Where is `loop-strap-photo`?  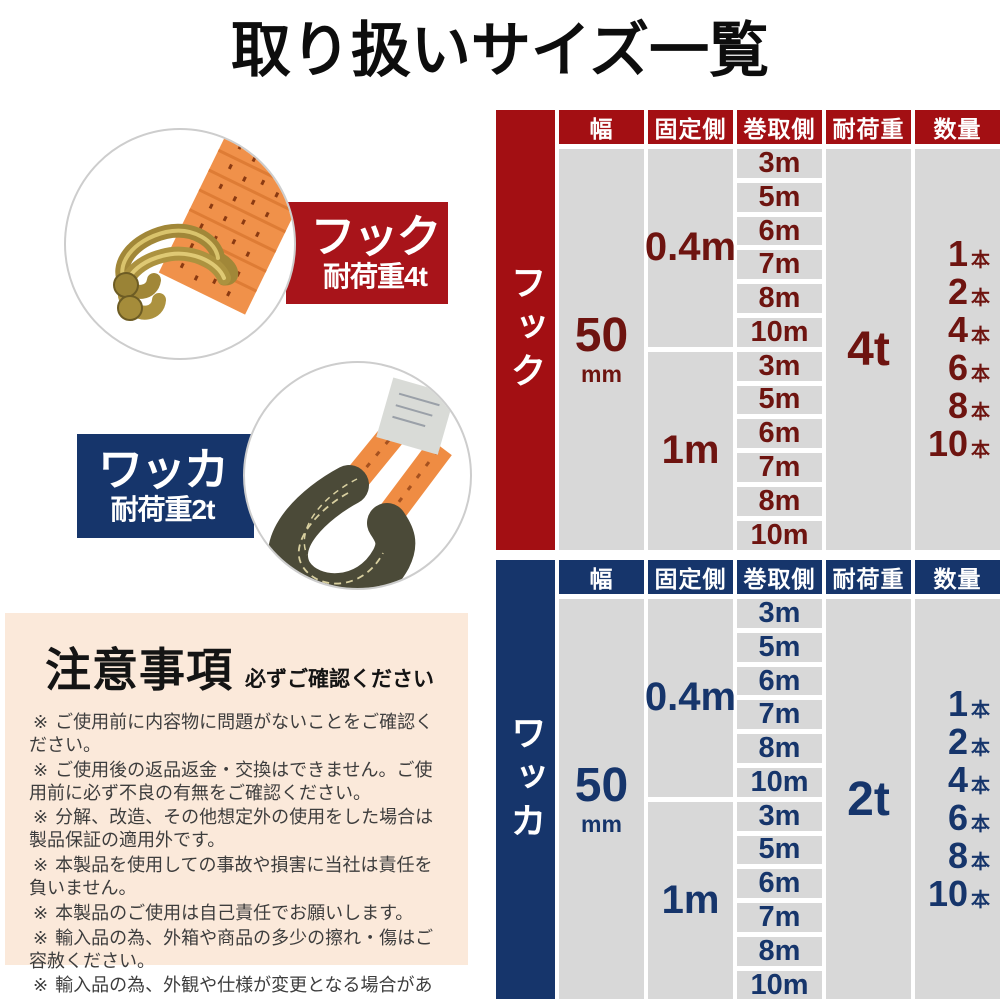 loop-strap-photo is located at coordinates (357, 475).